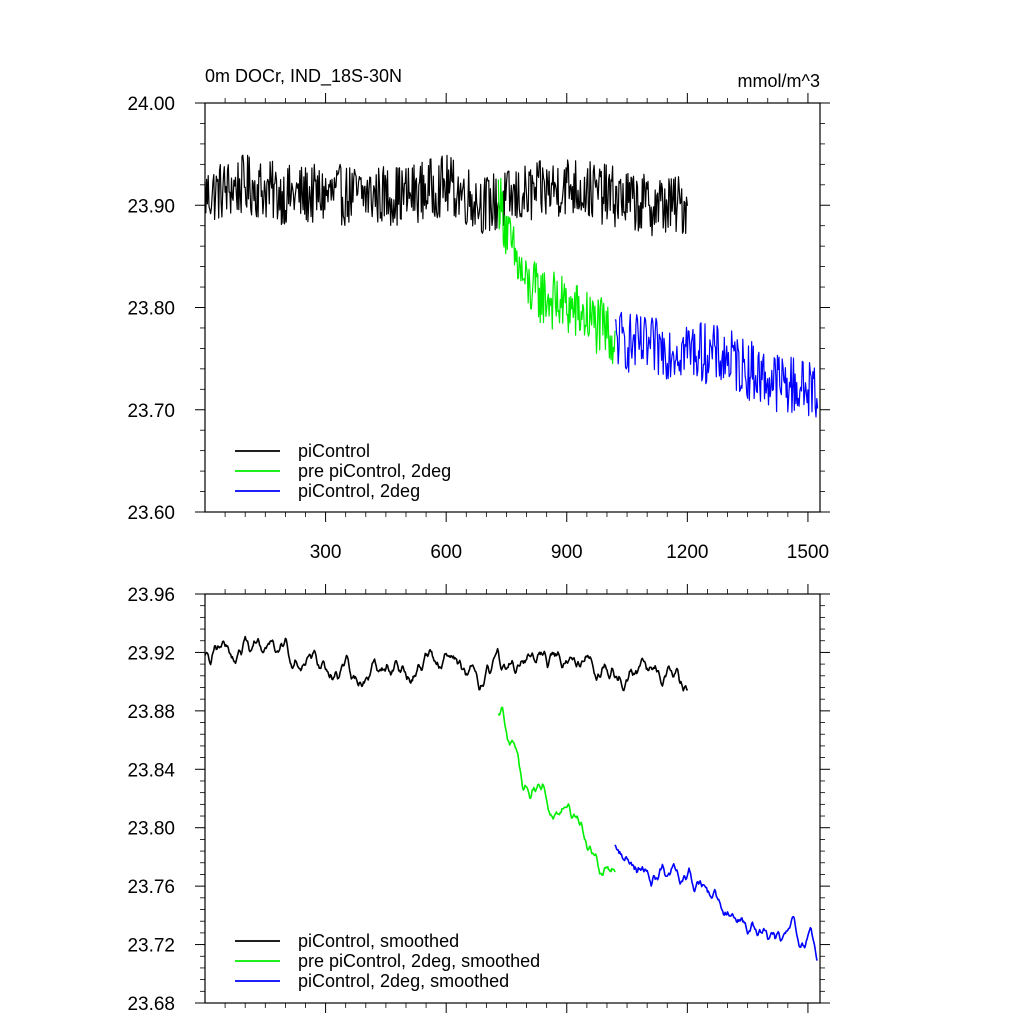 Image resolution: width=1024 pixels, height=1024 pixels. Describe the element at coordinates (151, 770) in the screenshot. I see `y-tick-label: 23.84` at that location.